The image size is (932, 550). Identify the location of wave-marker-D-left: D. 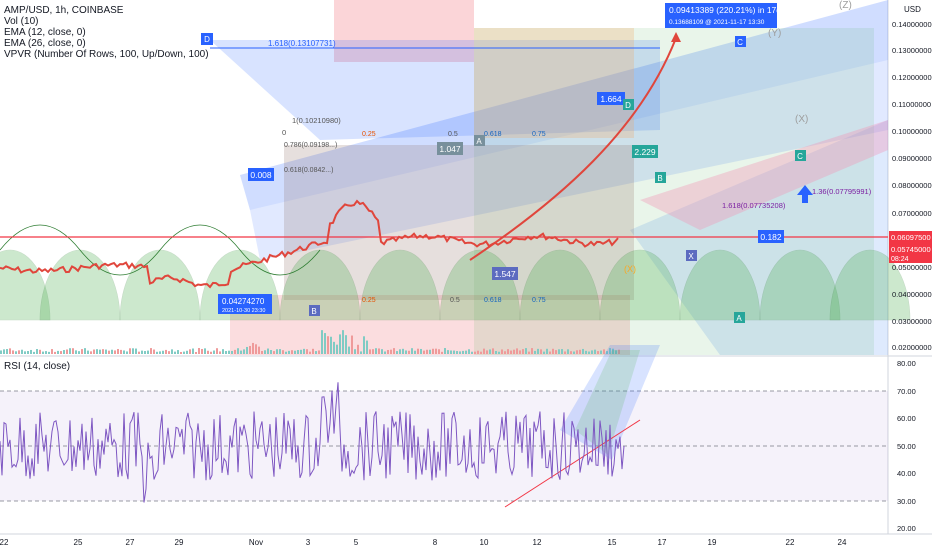
(207, 39).